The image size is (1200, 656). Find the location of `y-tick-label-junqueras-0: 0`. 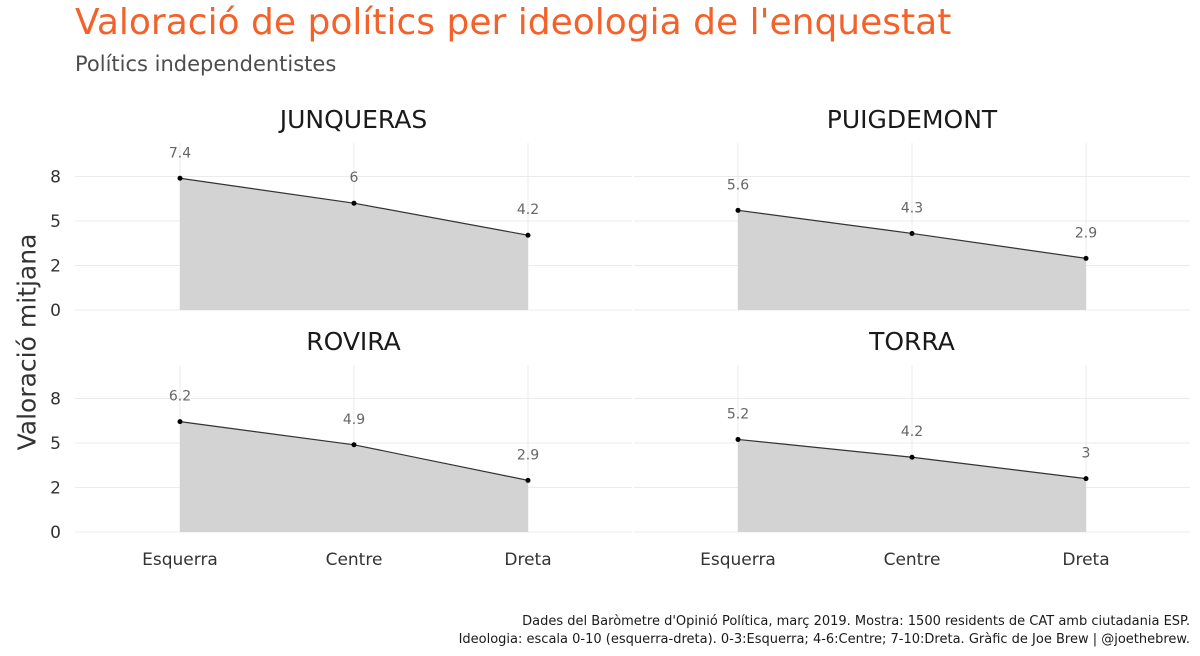

y-tick-label-junqueras-0: 0 is located at coordinates (55, 311).